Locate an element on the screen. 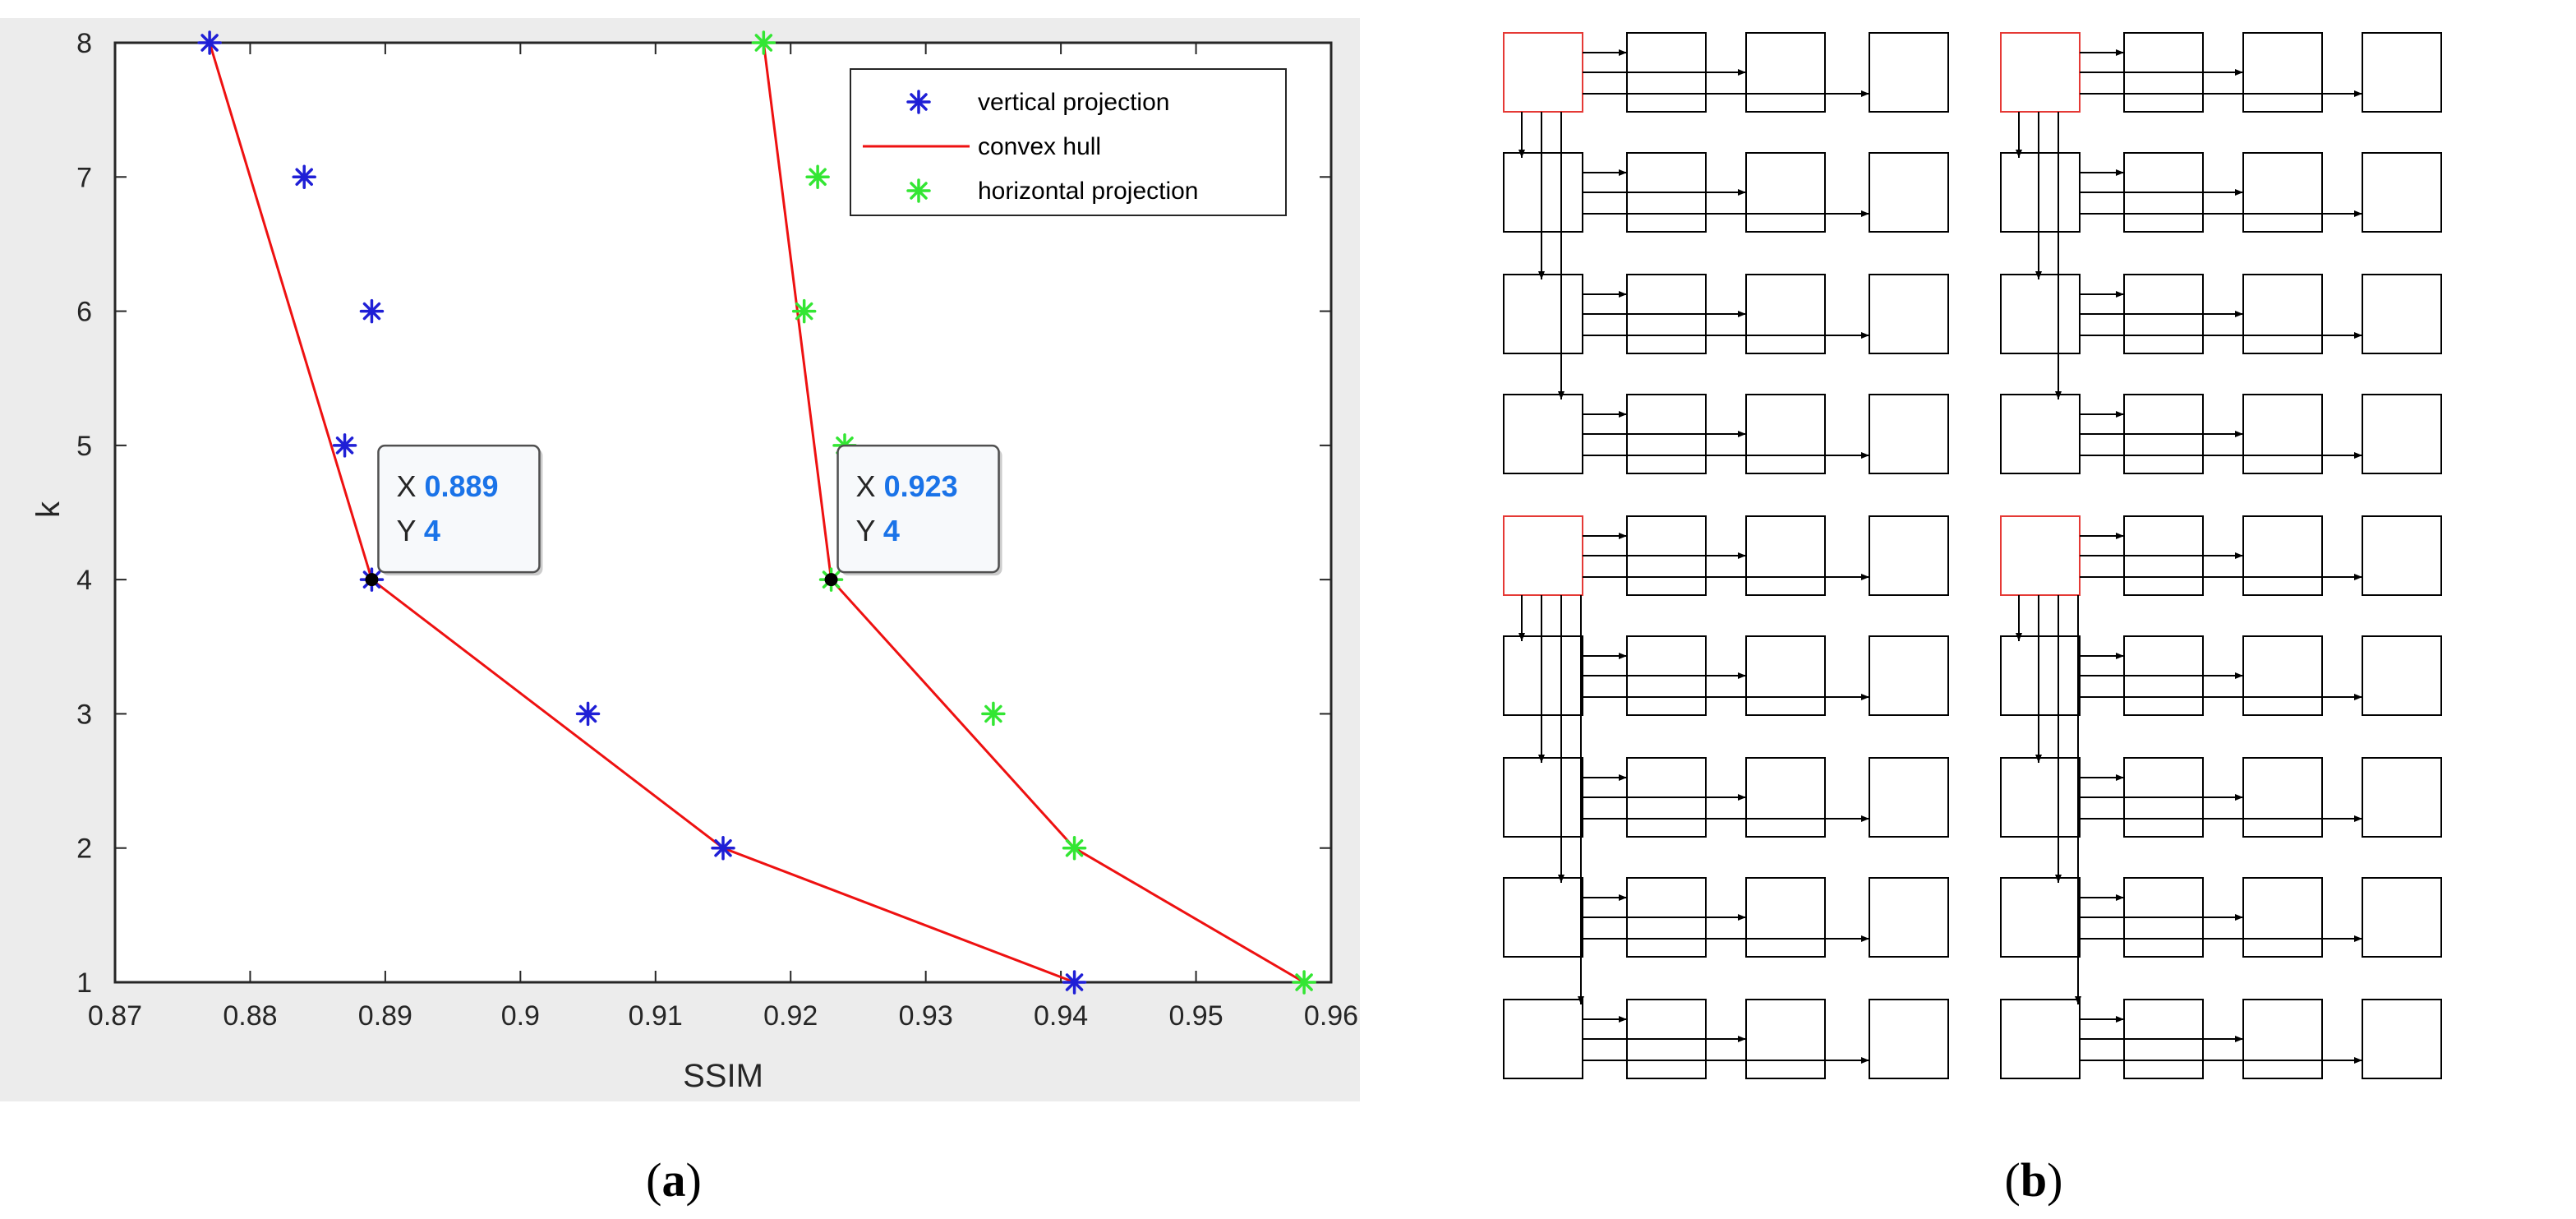 The image size is (2576, 1219). x-tick-label: 0.94 is located at coordinates (1061, 1016).